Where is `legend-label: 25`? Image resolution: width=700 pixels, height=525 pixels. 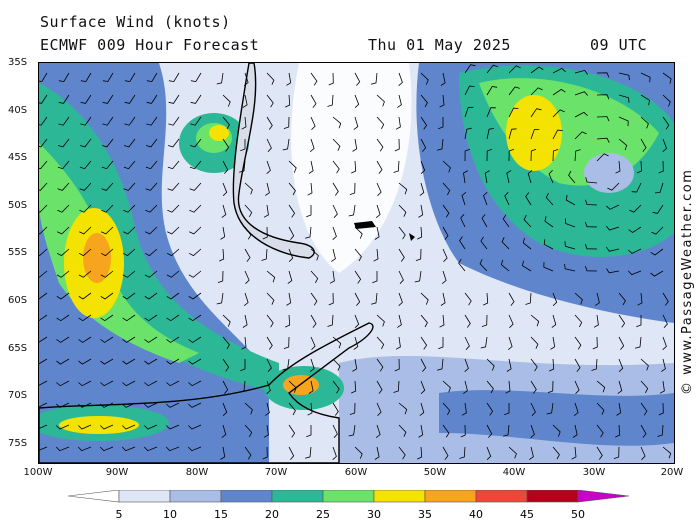
legend-label: 25 is located at coordinates (323, 514).